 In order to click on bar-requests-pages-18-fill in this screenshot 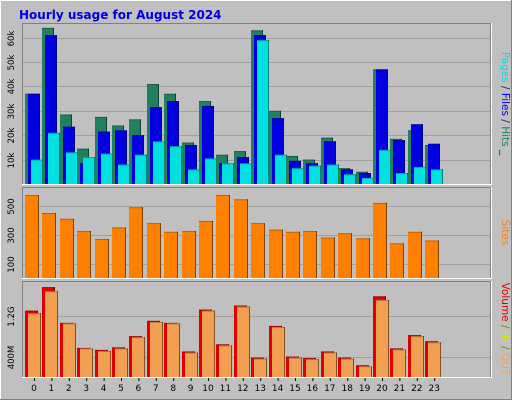, I will do `click(350, 179)`.